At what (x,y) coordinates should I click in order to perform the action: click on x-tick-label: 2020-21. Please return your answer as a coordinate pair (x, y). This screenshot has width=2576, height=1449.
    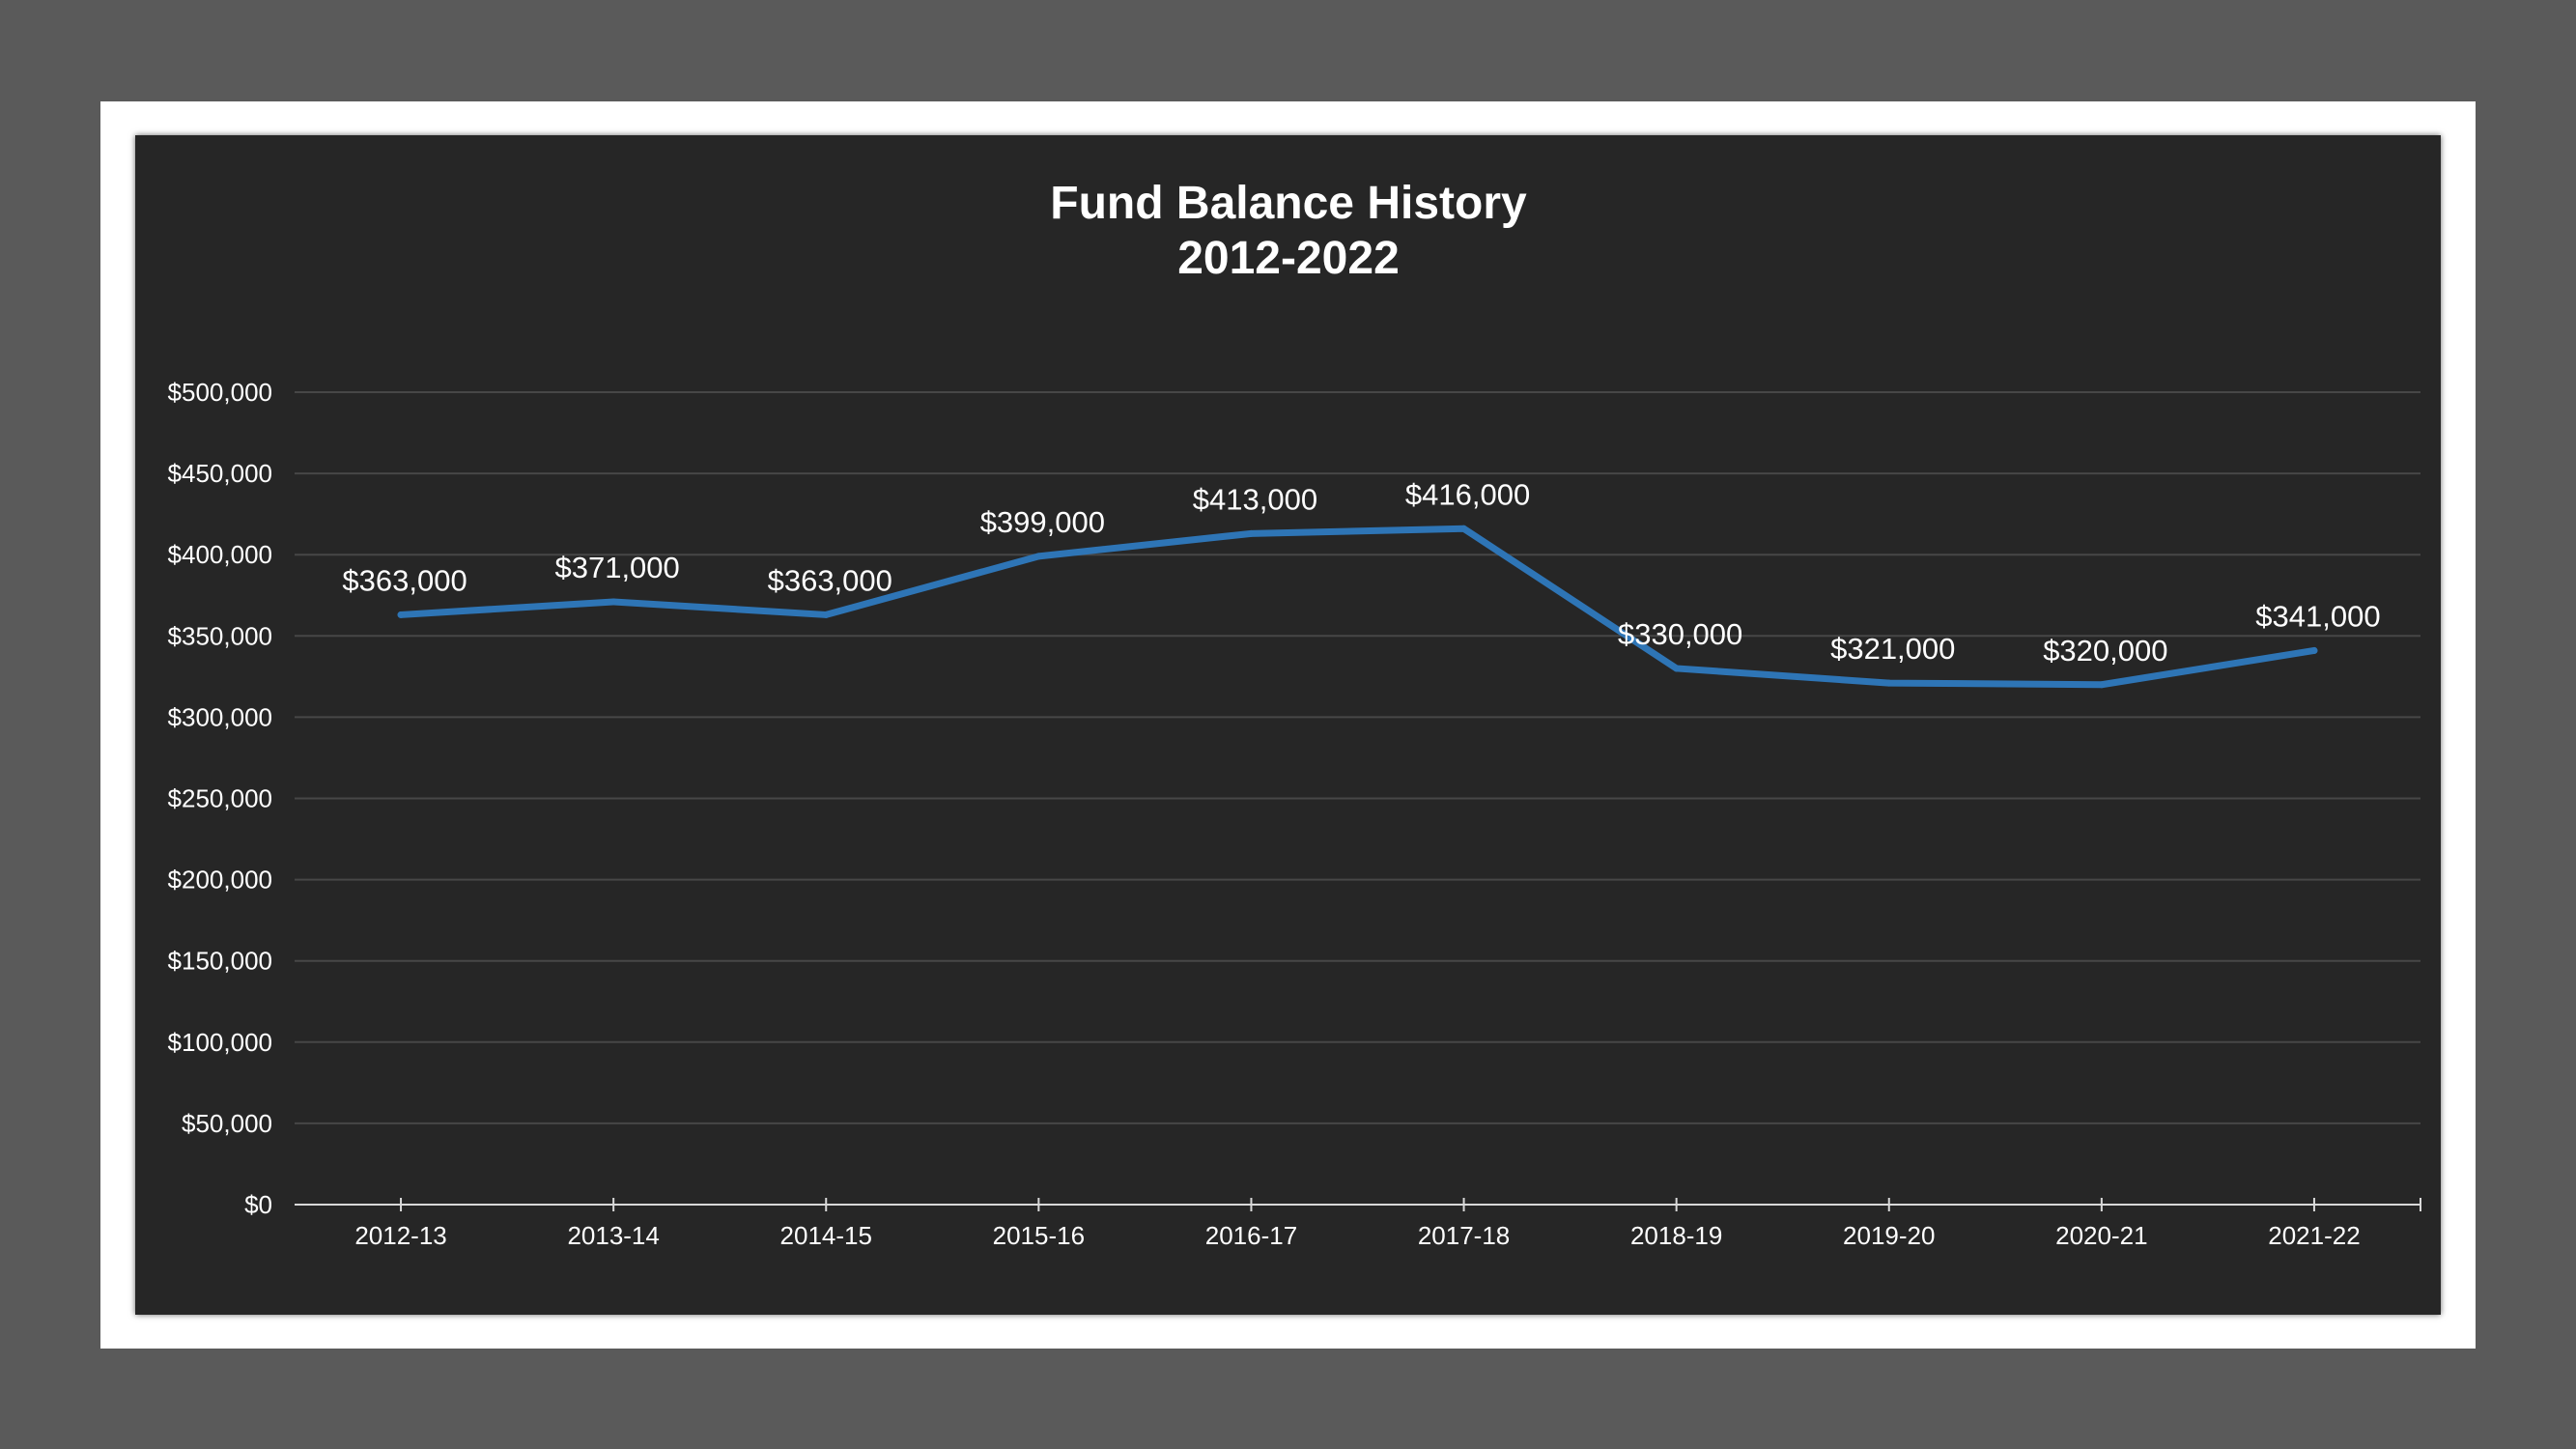
    Looking at the image, I should click on (2101, 1235).